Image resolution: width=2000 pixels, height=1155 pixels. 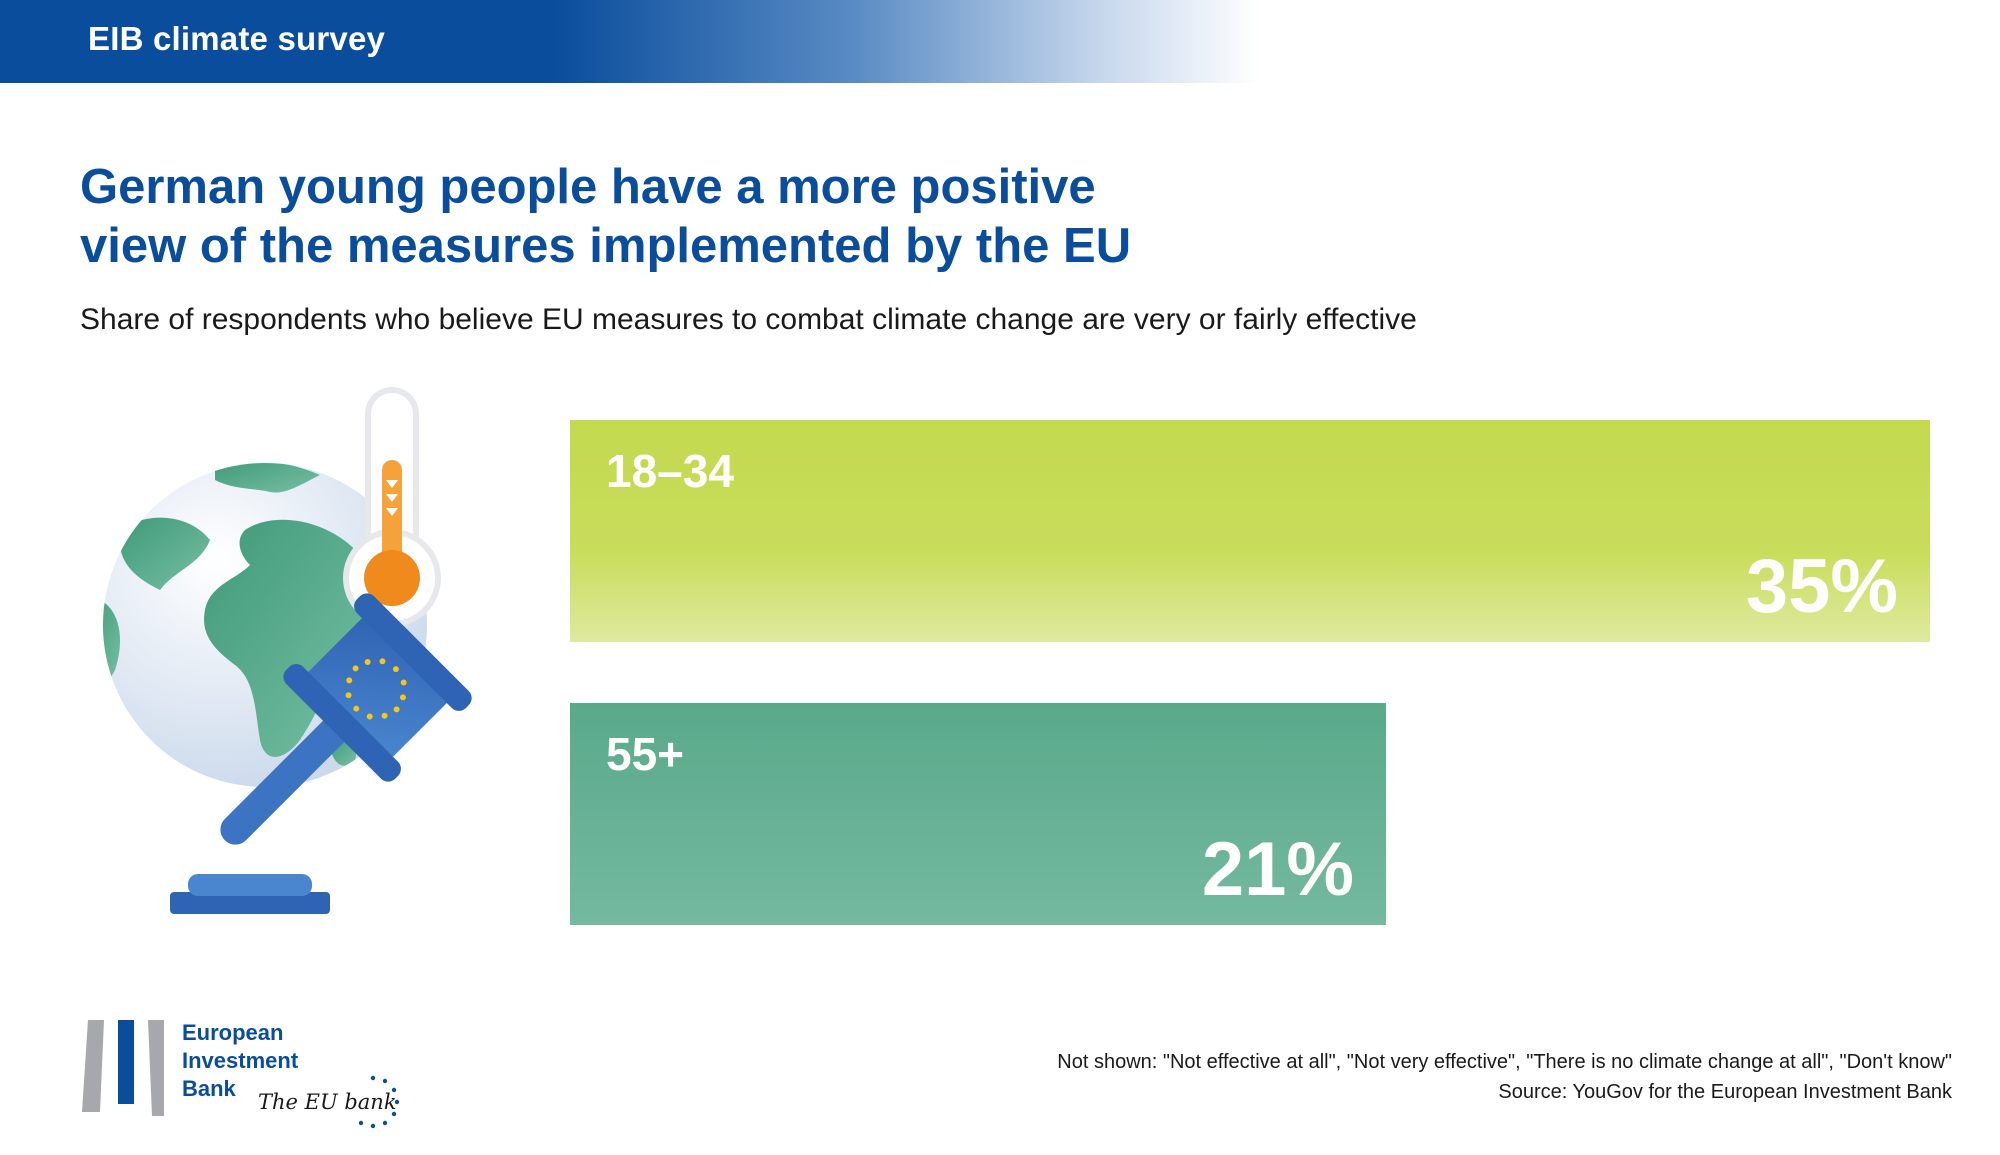 What do you see at coordinates (379, 1102) in the screenshot?
I see `eu-stars-icon` at bounding box center [379, 1102].